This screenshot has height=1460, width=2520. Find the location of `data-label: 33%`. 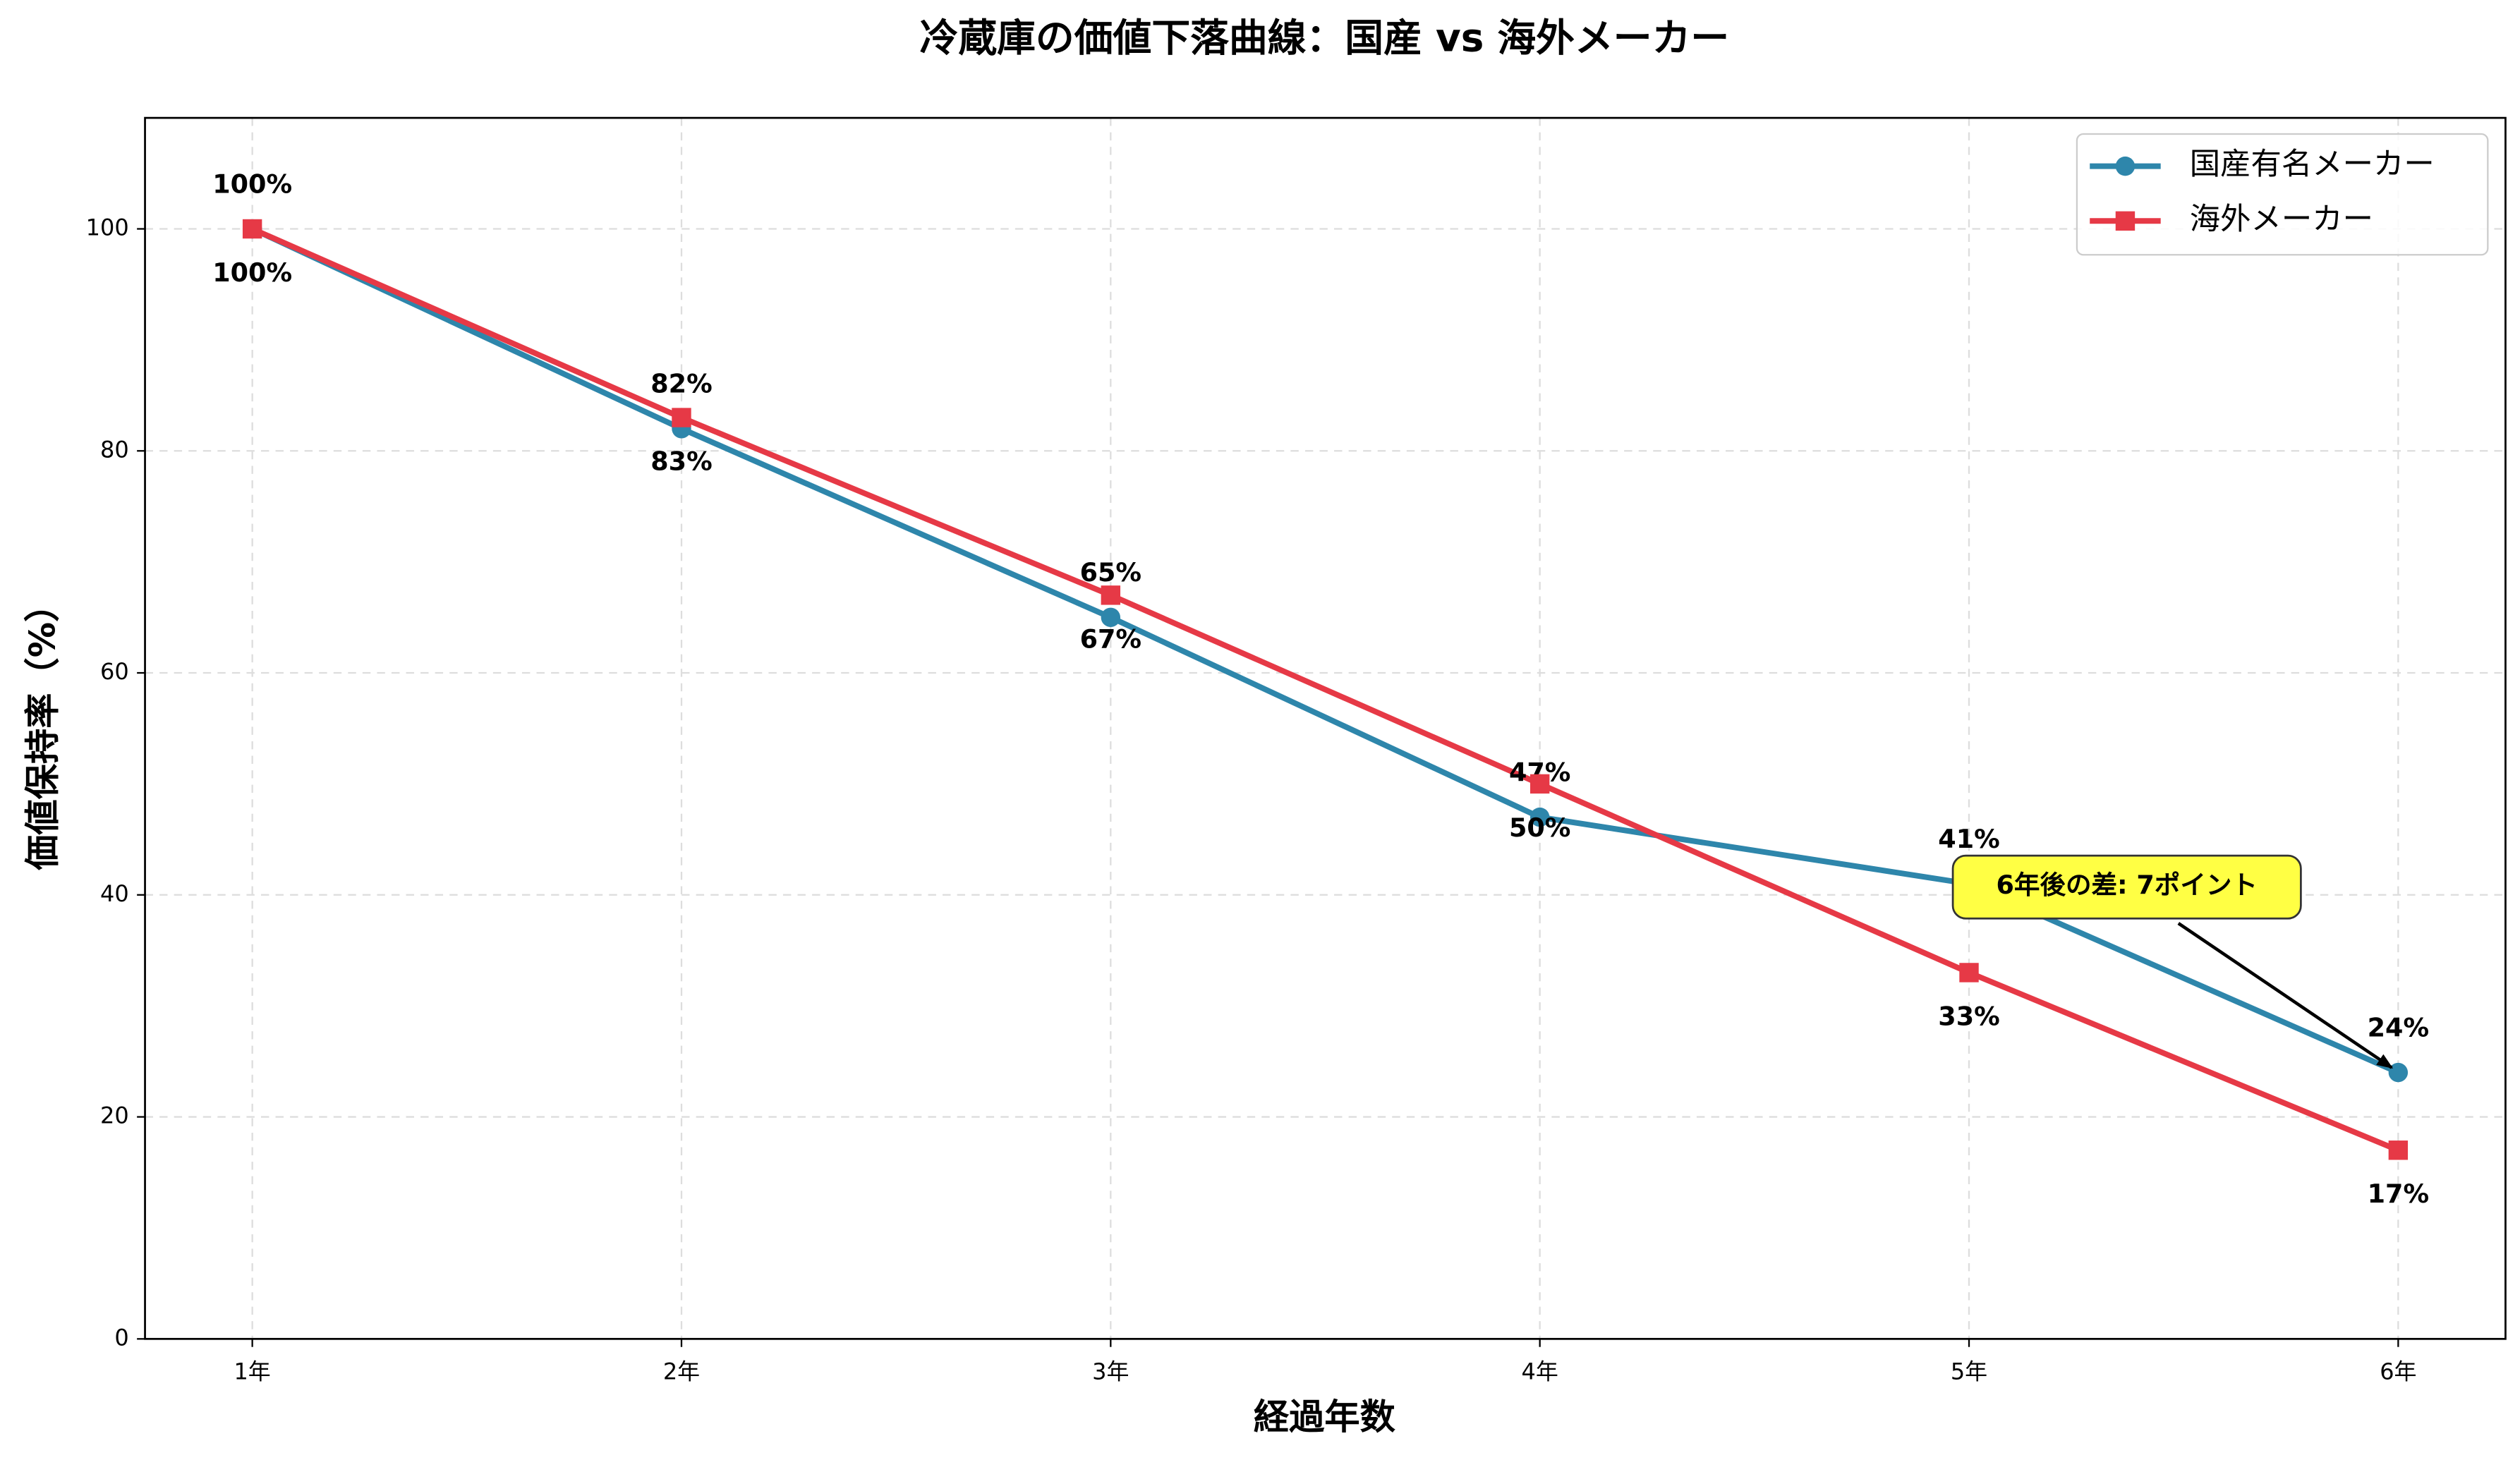

data-label: 33% is located at coordinates (1969, 1016).